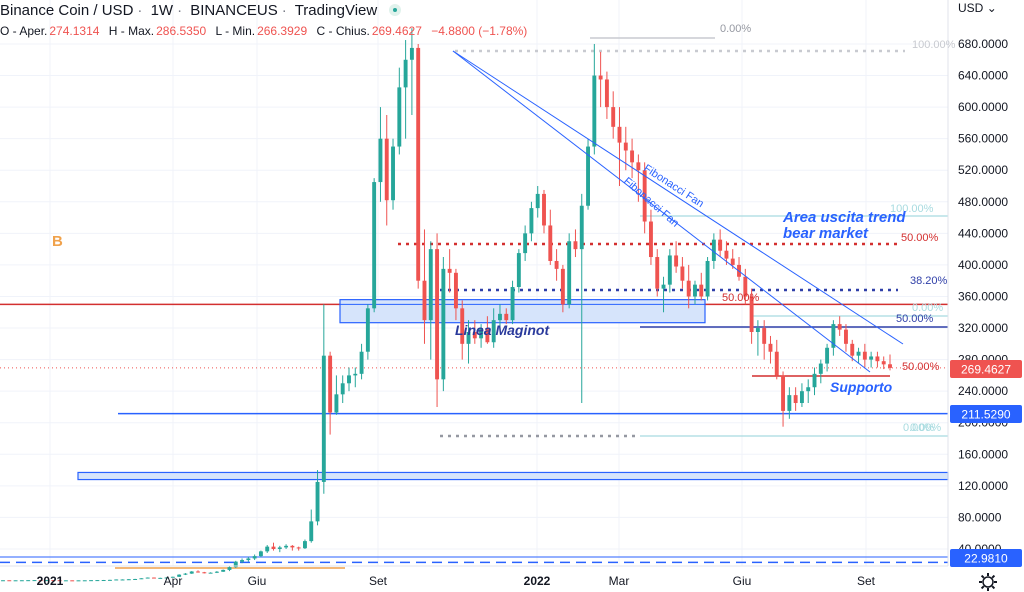 The width and height of the screenshot is (1024, 592). What do you see at coordinates (67, 10) in the screenshot?
I see `symbol-name: Binance Coin / USD` at bounding box center [67, 10].